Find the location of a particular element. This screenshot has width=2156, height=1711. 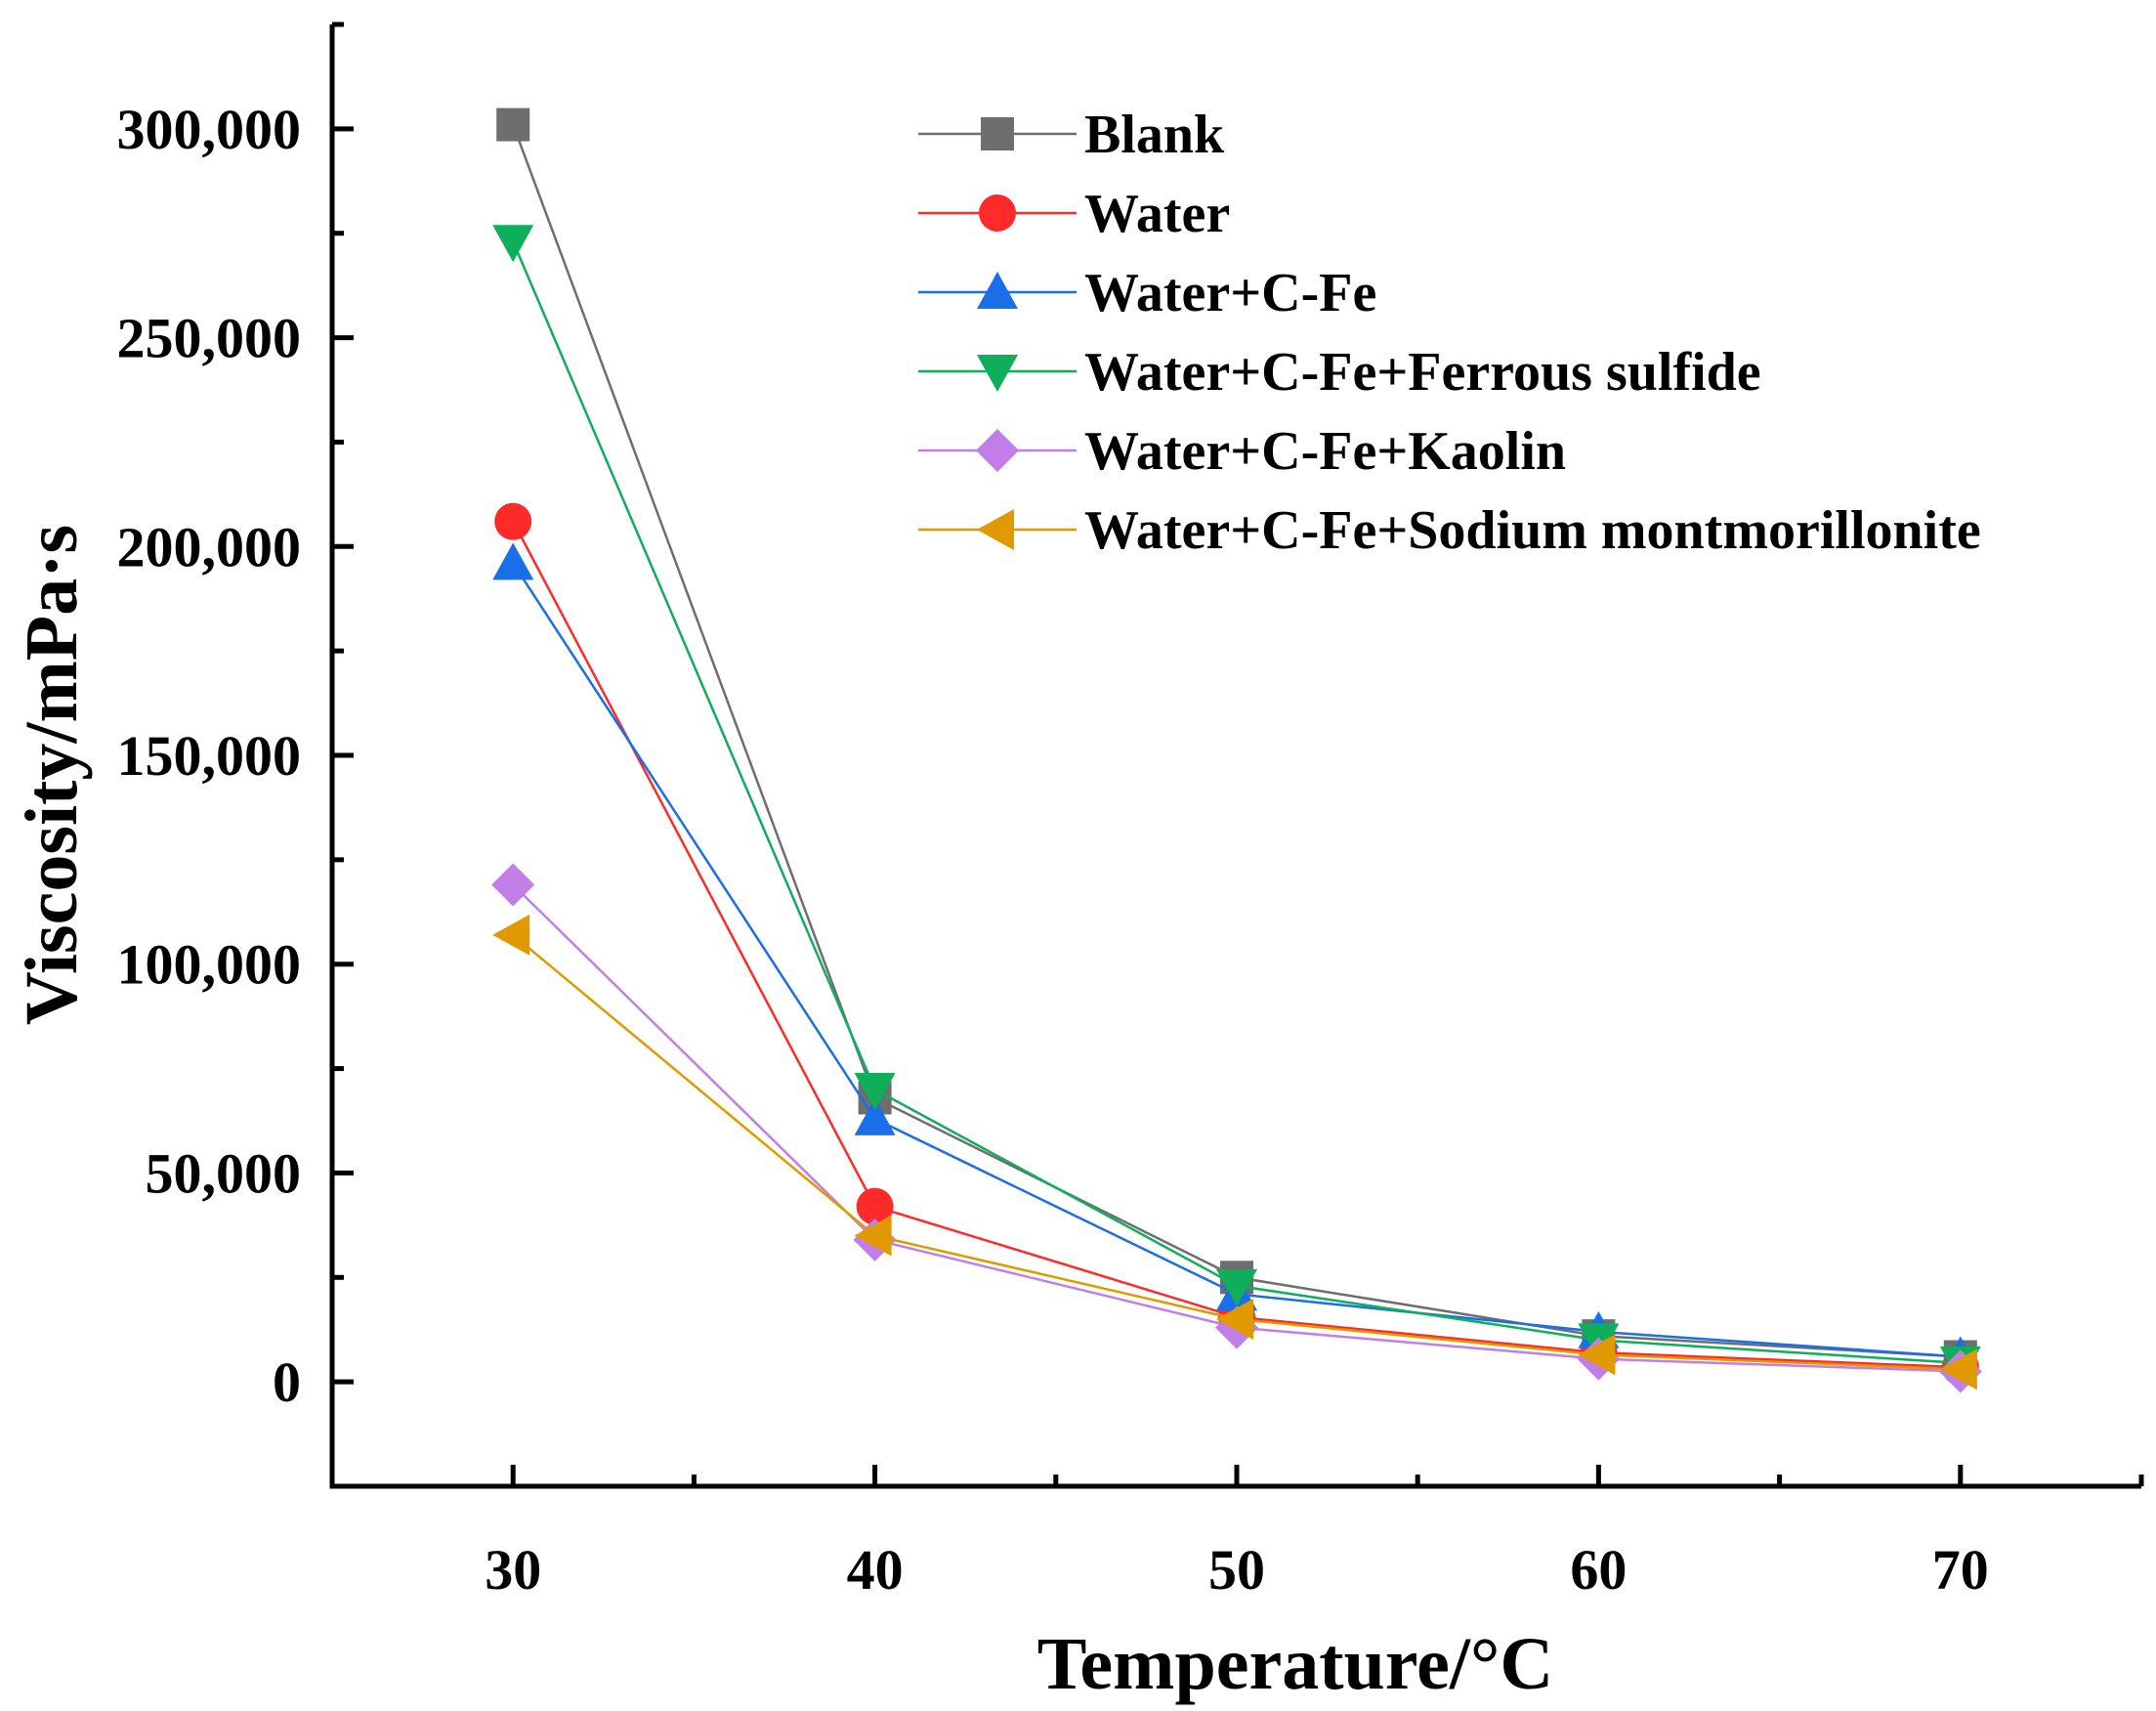

legend-item: Water+C-Fe+Ferrous sulfide is located at coordinates (1340, 372).